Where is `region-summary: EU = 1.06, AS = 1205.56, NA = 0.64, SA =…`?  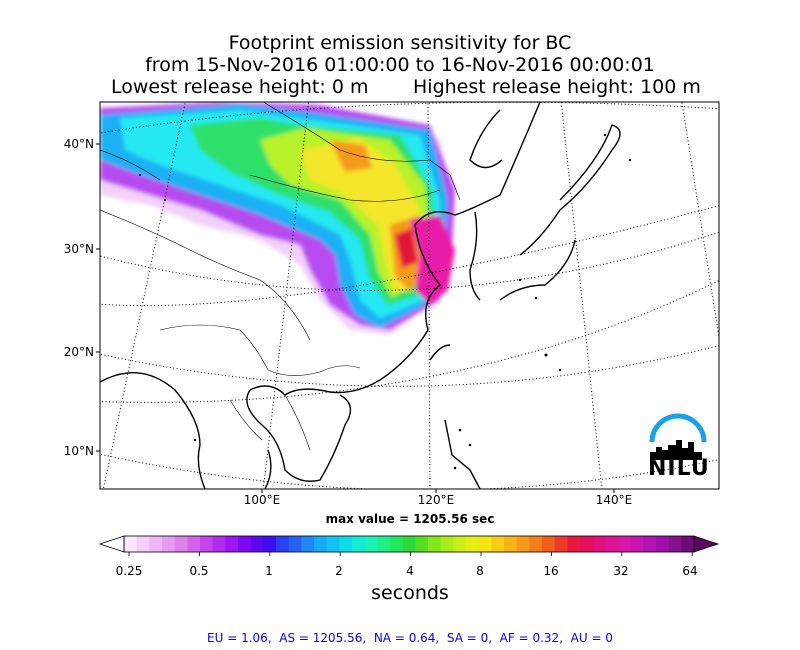 region-summary: EU = 1.06, AS = 1205.56, NA = 0.64, SA =… is located at coordinates (410, 638).